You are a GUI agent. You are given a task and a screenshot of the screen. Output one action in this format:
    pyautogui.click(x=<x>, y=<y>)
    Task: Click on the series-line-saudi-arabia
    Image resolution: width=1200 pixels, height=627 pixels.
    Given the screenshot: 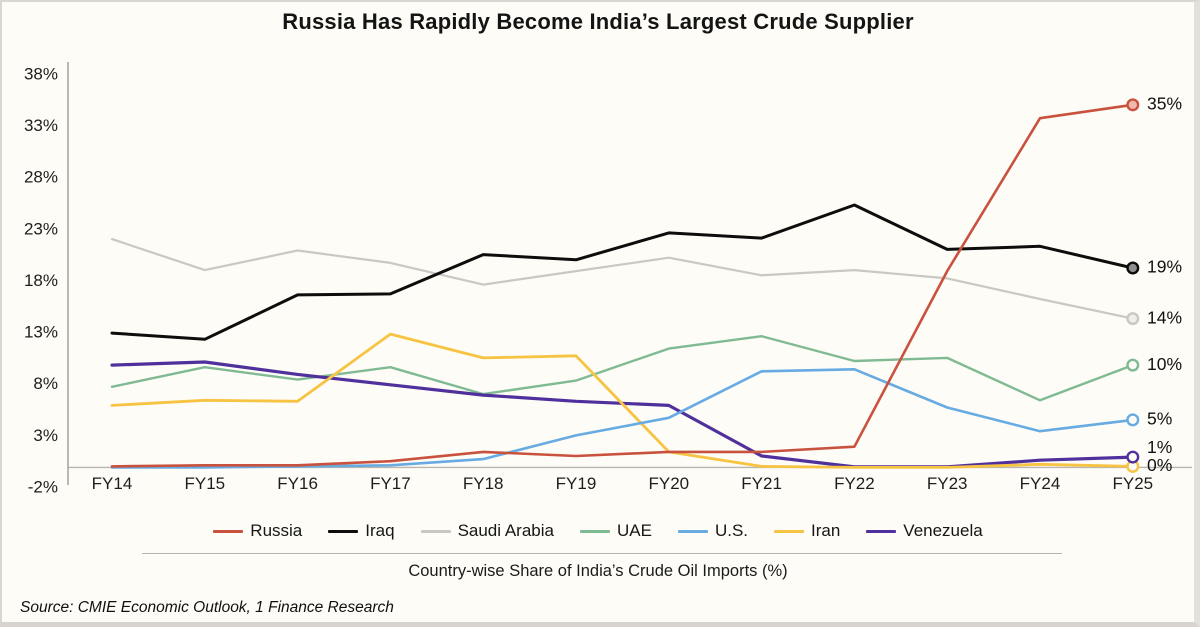 What is the action you would take?
    pyautogui.click(x=622, y=279)
    